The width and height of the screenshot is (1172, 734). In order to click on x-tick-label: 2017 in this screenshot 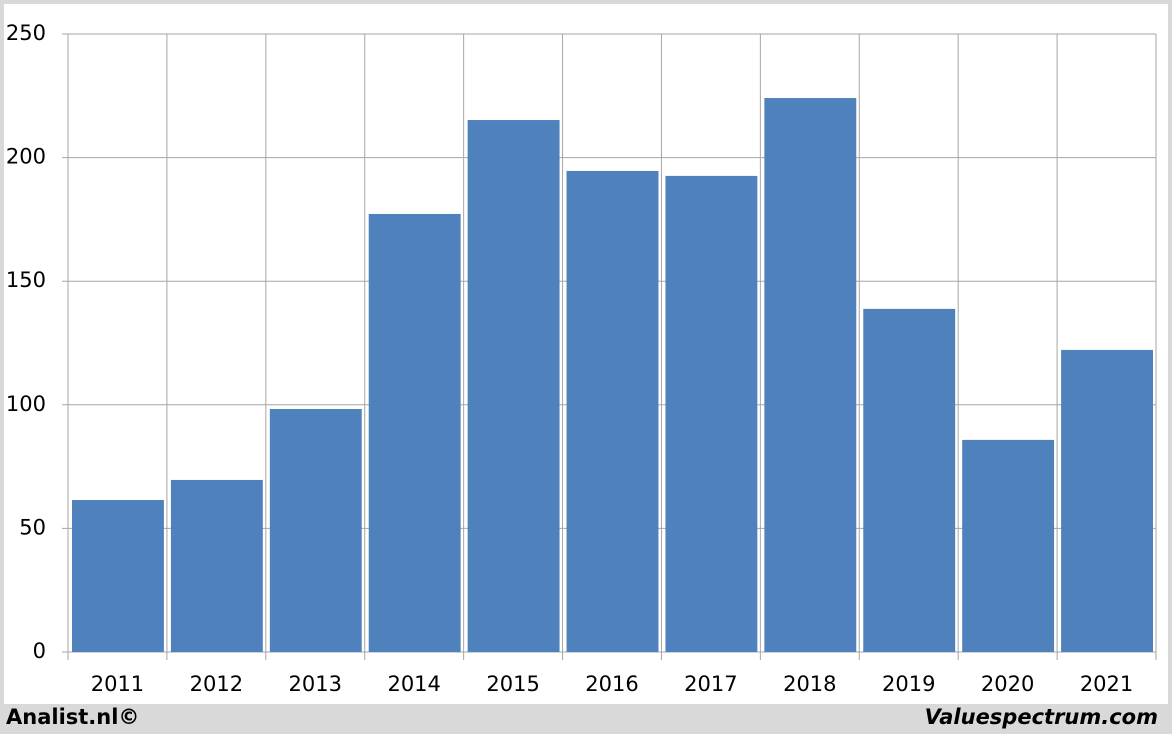, I will do `click(710, 684)`.